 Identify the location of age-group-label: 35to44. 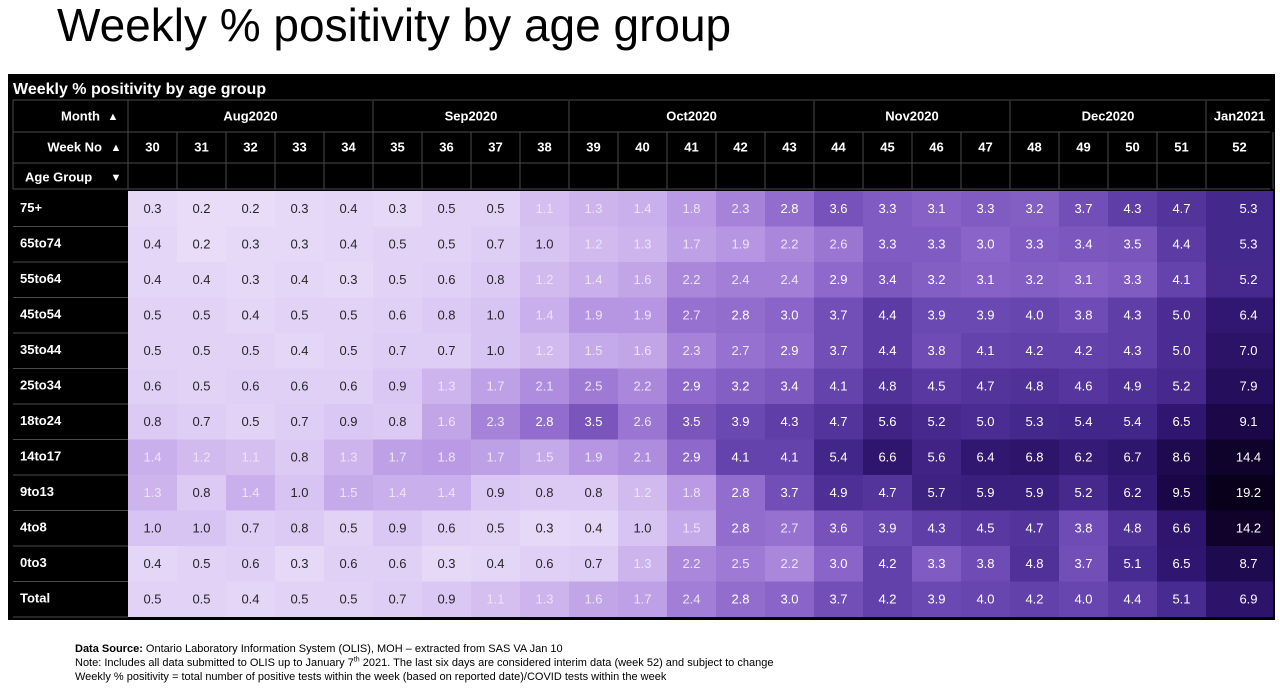
(41, 349).